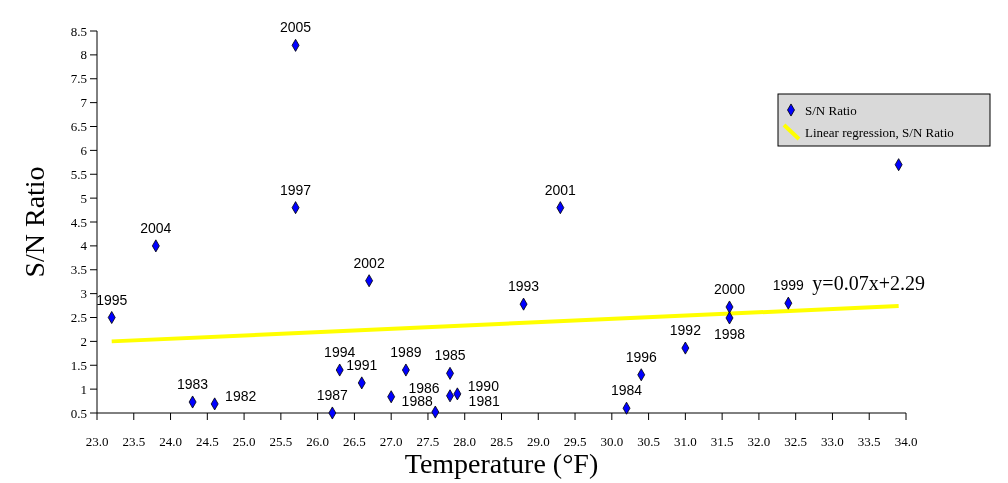  What do you see at coordinates (84, 246) in the screenshot?
I see `y-tick-label: 4` at bounding box center [84, 246].